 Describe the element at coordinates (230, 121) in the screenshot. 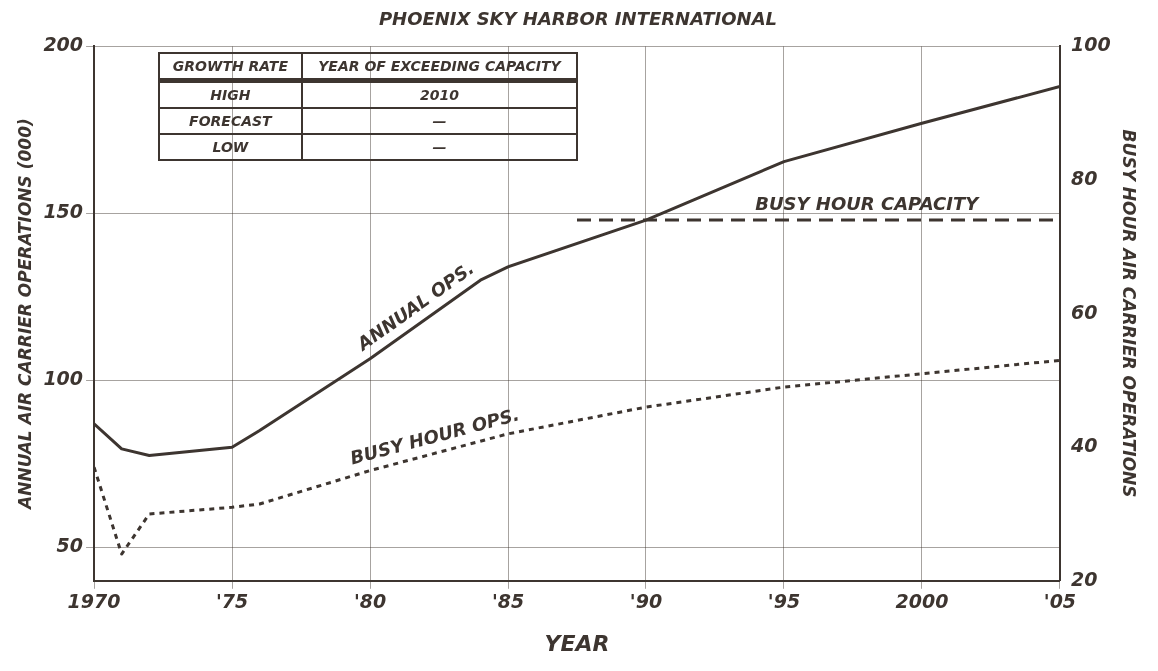

I see `annotation: FORECAST` at that location.